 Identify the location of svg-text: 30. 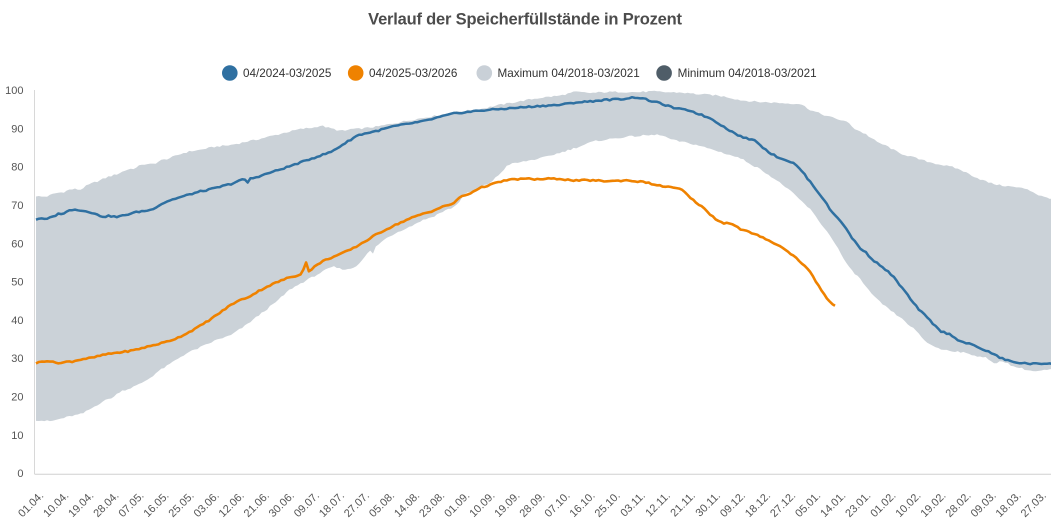
(17, 359).